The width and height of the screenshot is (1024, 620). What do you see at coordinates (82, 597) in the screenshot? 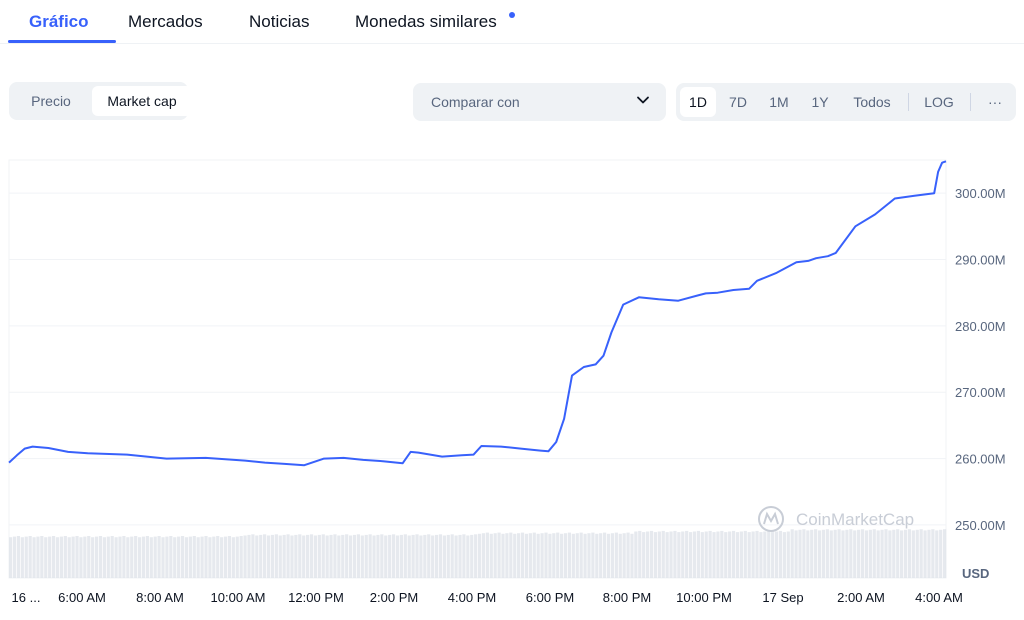
I see `x-tick-label: 6:00 AM` at bounding box center [82, 597].